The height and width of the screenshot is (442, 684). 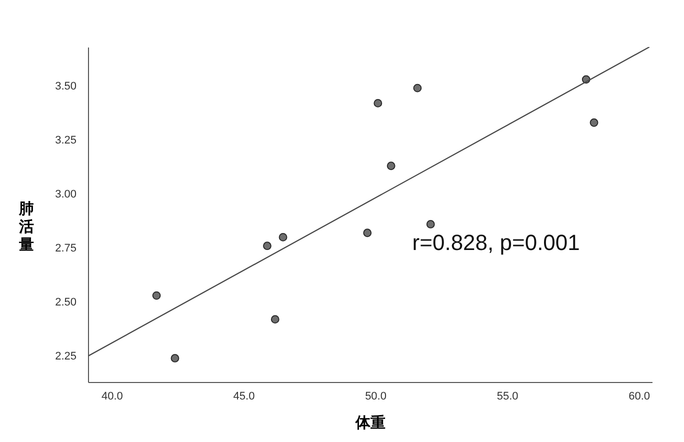 I want to click on y-tick-label: 3.50, so click(x=65, y=86).